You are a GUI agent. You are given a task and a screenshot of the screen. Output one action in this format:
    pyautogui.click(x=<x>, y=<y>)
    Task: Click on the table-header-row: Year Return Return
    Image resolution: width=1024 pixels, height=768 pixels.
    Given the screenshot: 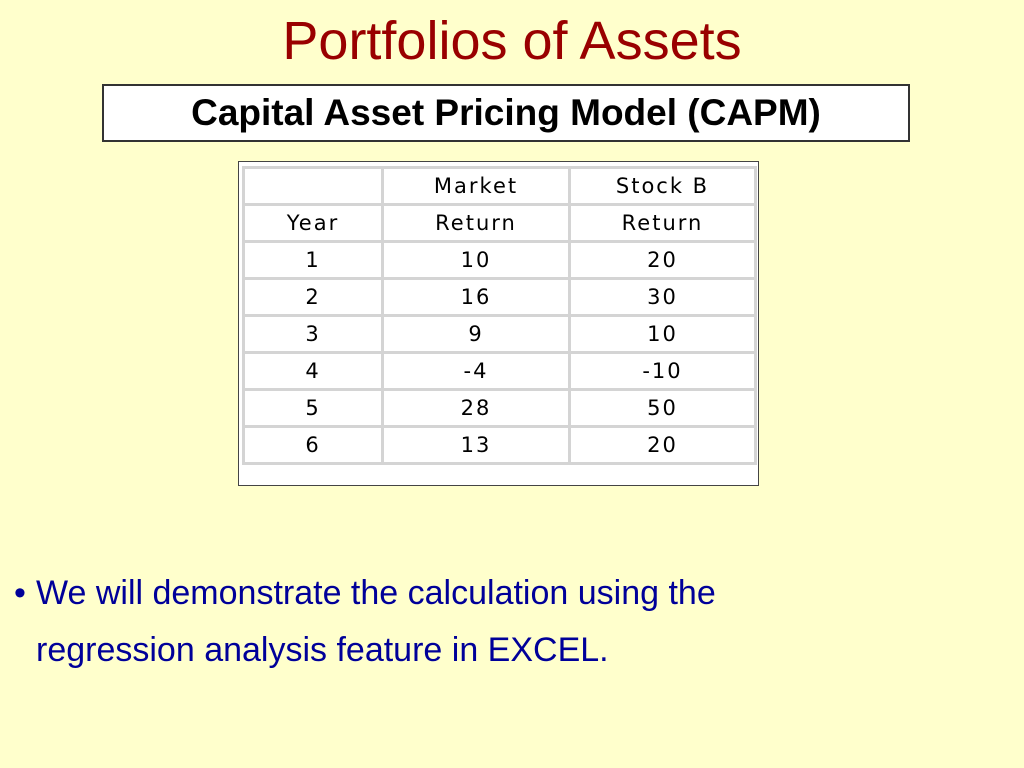 What is the action you would take?
    pyautogui.click(x=499, y=223)
    